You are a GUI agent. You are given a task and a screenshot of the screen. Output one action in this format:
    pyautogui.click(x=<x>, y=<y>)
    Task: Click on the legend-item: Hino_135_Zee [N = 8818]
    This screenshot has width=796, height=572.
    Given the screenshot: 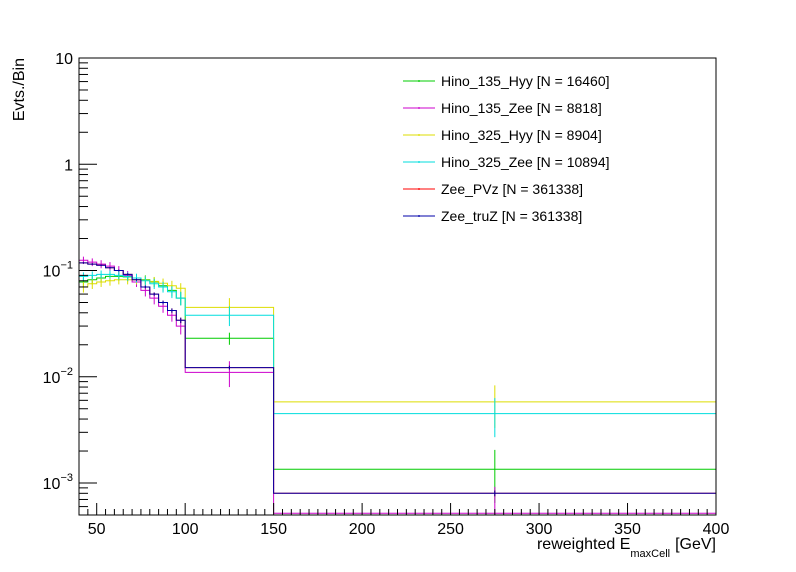 What is the action you would take?
    pyautogui.click(x=502, y=108)
    